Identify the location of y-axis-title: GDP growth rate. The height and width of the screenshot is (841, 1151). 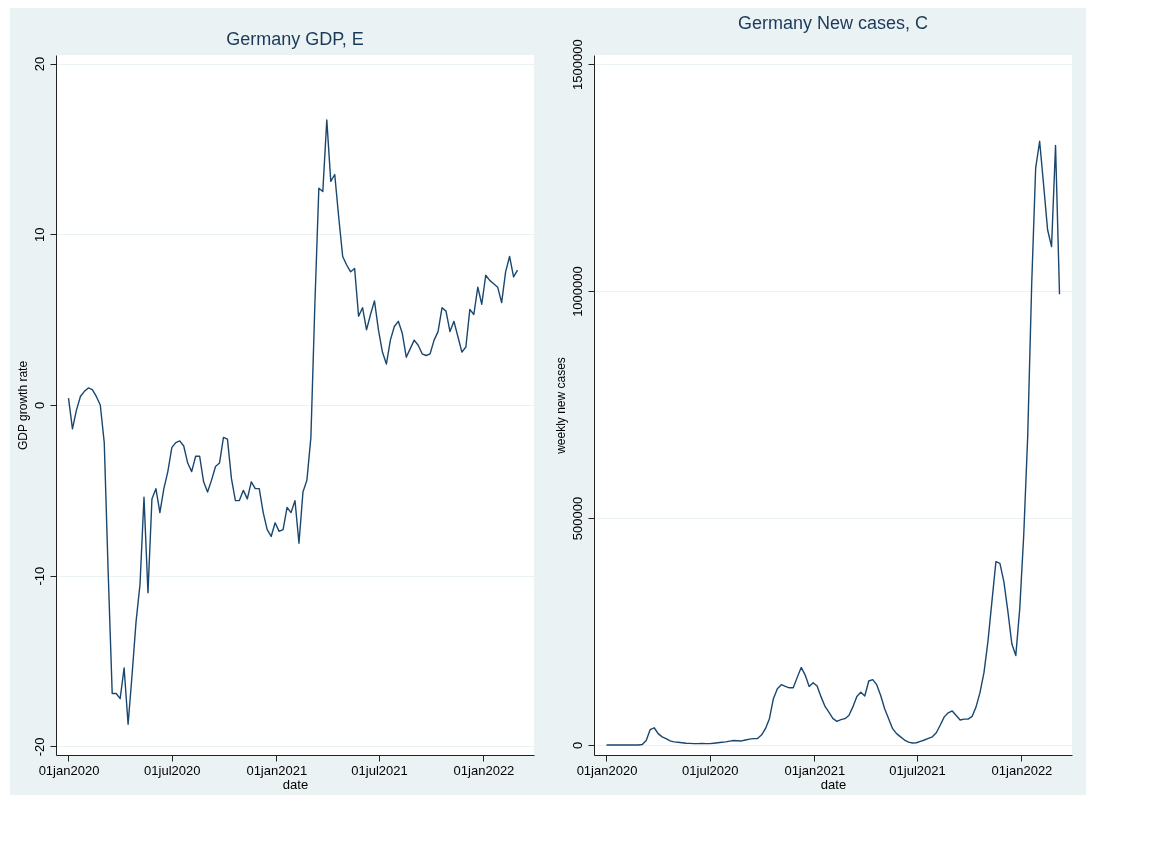
(22, 405).